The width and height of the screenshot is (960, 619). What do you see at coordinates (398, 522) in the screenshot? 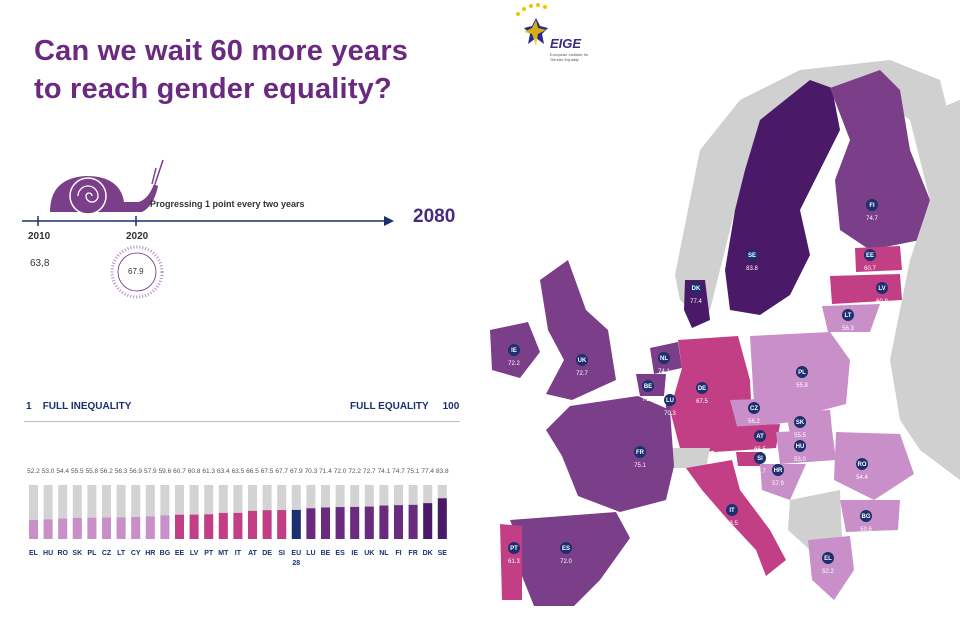
I see `bar-fi` at bounding box center [398, 522].